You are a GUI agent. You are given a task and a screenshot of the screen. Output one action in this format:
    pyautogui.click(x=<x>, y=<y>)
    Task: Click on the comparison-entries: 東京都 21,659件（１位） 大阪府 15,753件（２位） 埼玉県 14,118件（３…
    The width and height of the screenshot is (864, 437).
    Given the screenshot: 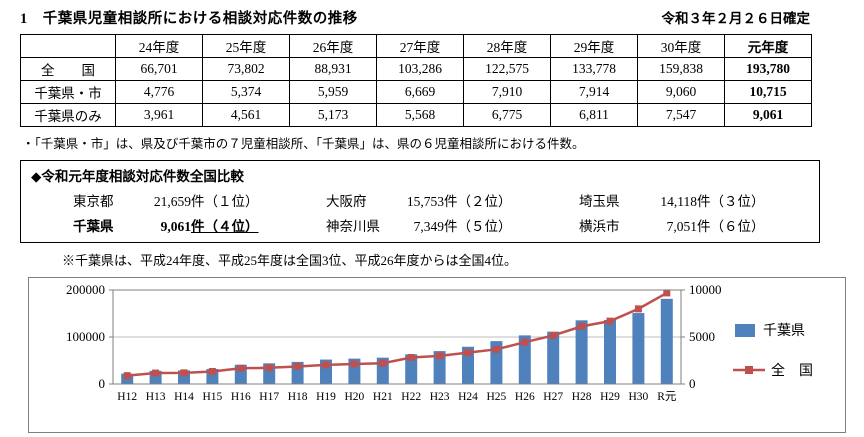 What is the action you would take?
    pyautogui.click(x=442, y=212)
    